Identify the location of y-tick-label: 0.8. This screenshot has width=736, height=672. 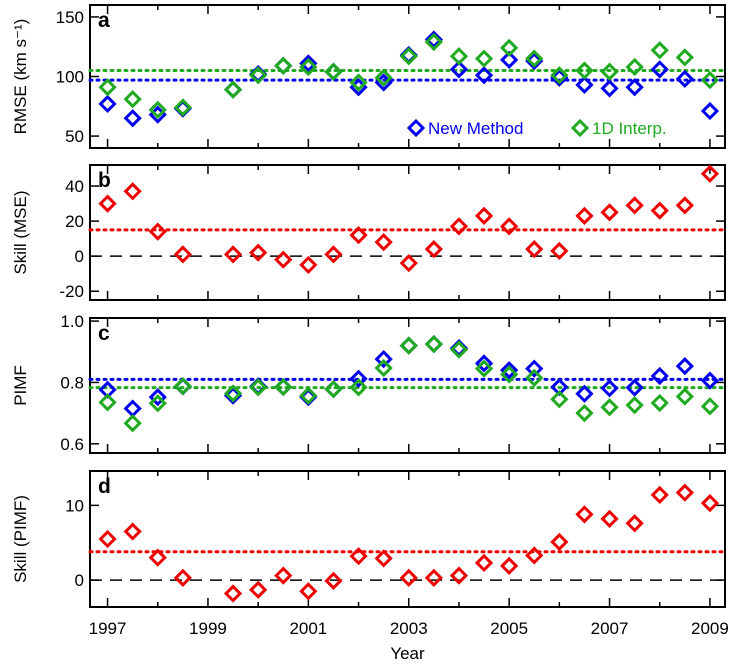
(72, 382).